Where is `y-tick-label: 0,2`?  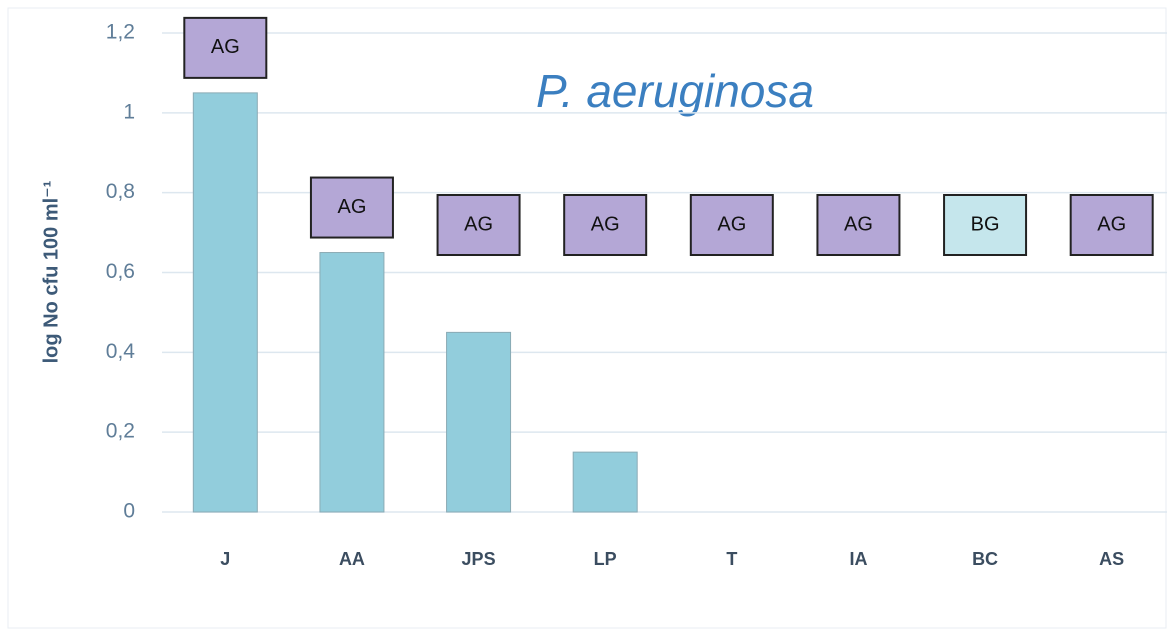
y-tick-label: 0,2 is located at coordinates (120, 431).